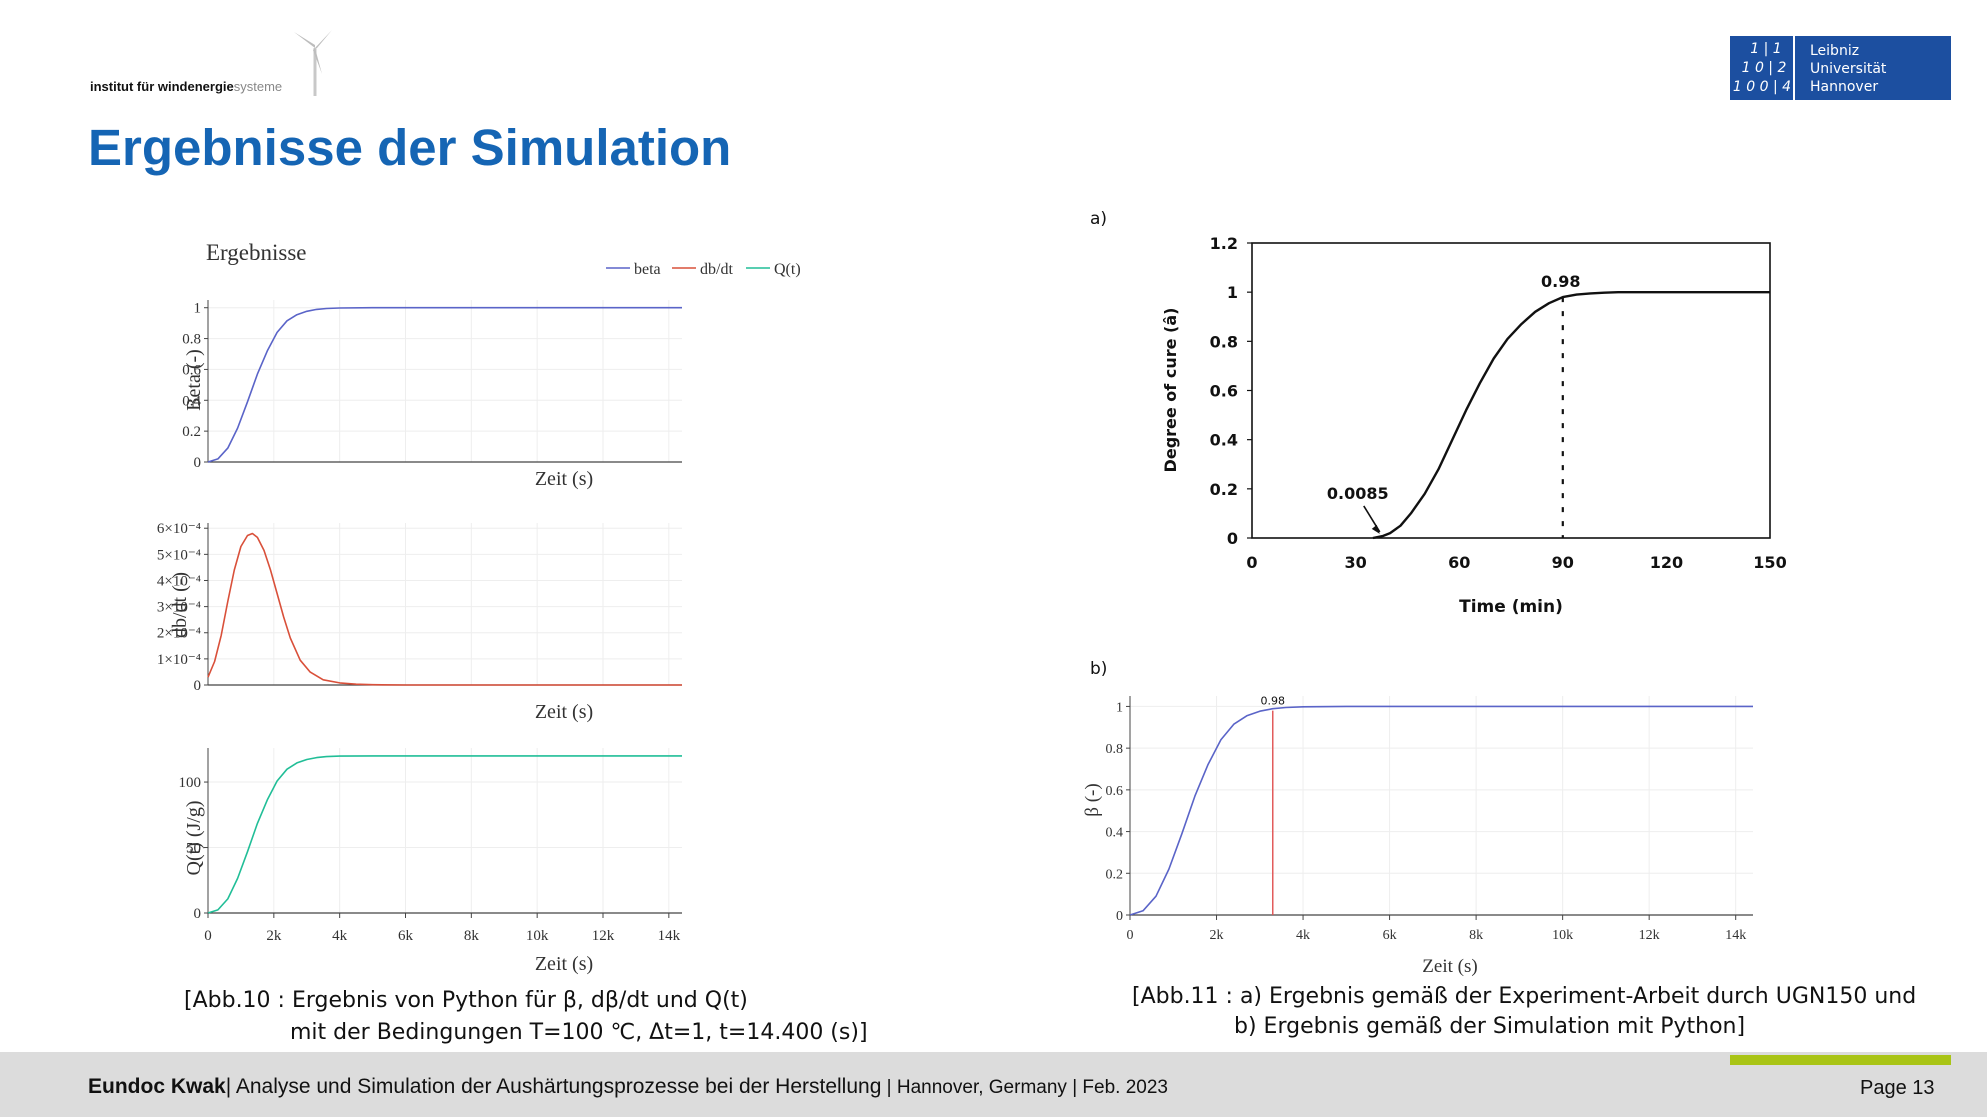 This screenshot has width=1987, height=1117. Describe the element at coordinates (1666, 562) in the screenshot. I see `x-tick-label: 120` at that location.